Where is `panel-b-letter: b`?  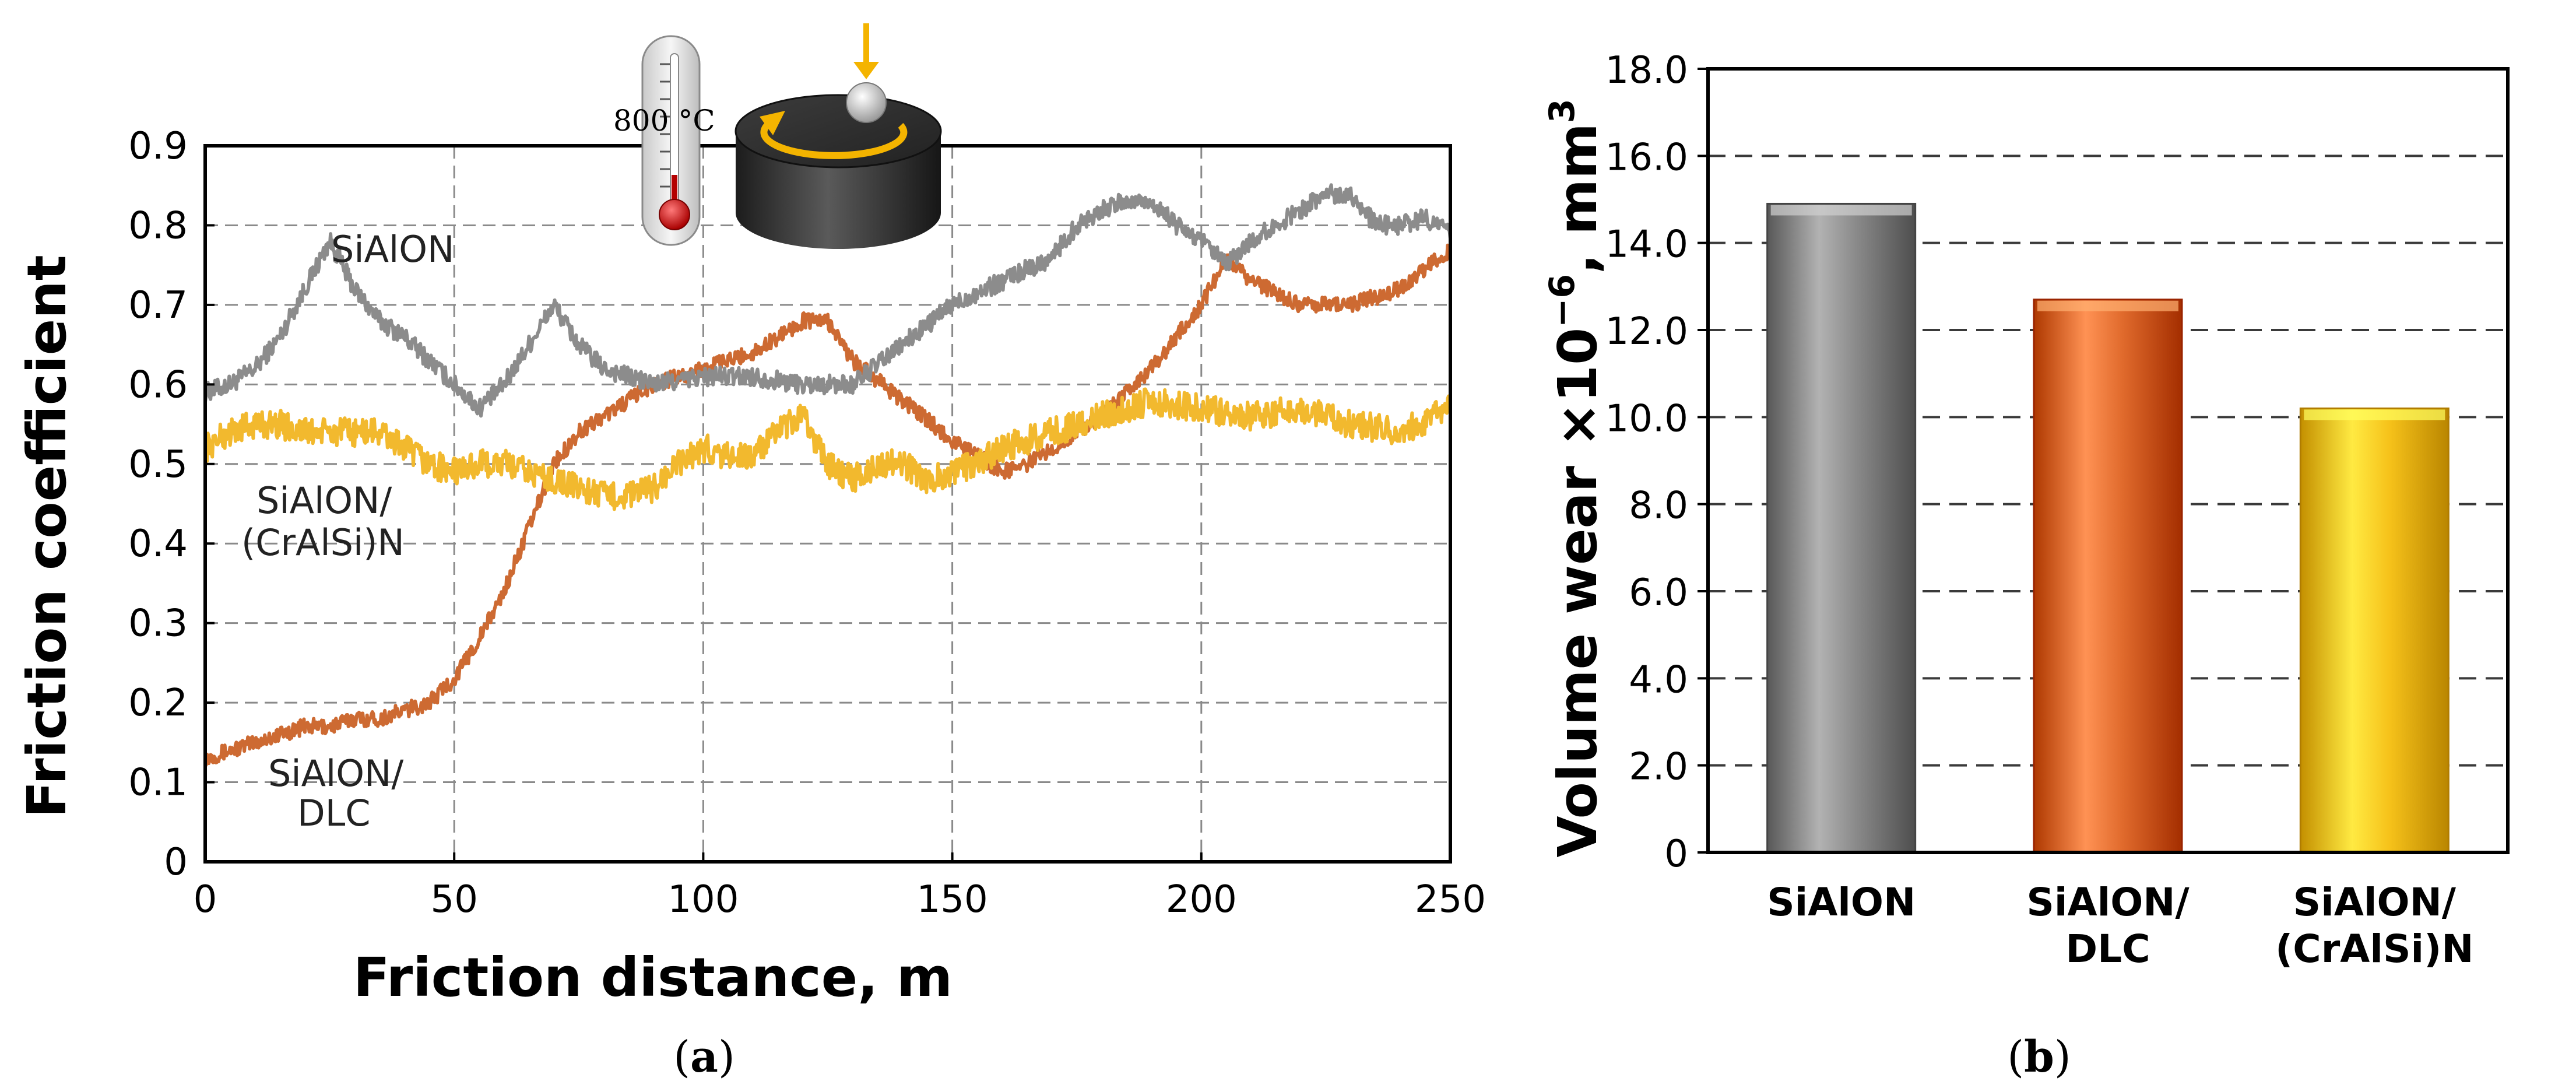 panel-b-letter: b is located at coordinates (2039, 1057).